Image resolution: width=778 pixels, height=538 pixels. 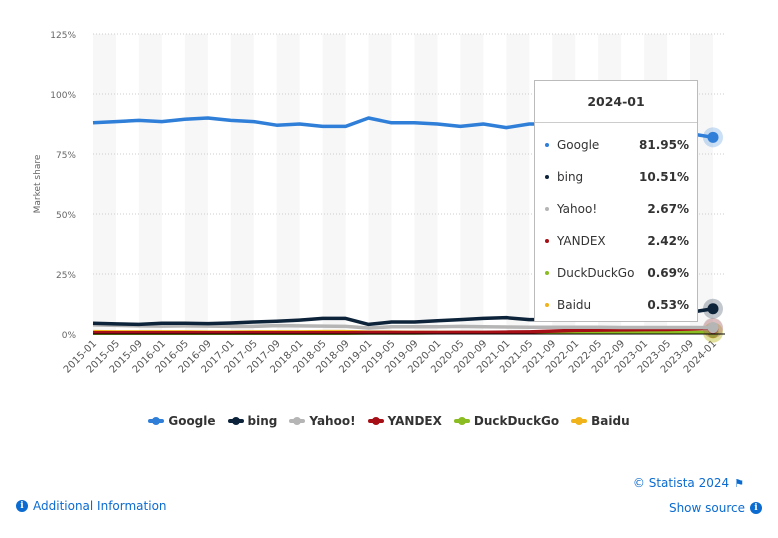 What do you see at coordinates (192, 421) in the screenshot?
I see `legend-label: Google` at bounding box center [192, 421].